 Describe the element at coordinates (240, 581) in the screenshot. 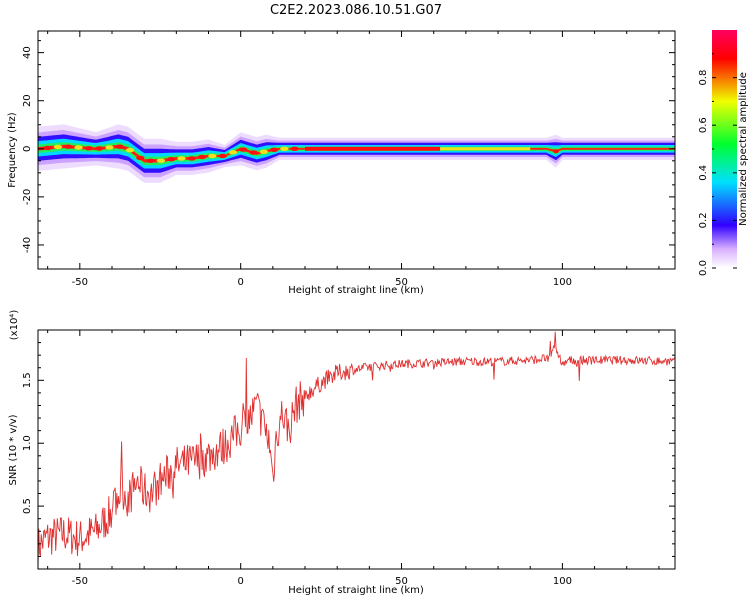

I see `snr-x-tick-label: 0` at that location.